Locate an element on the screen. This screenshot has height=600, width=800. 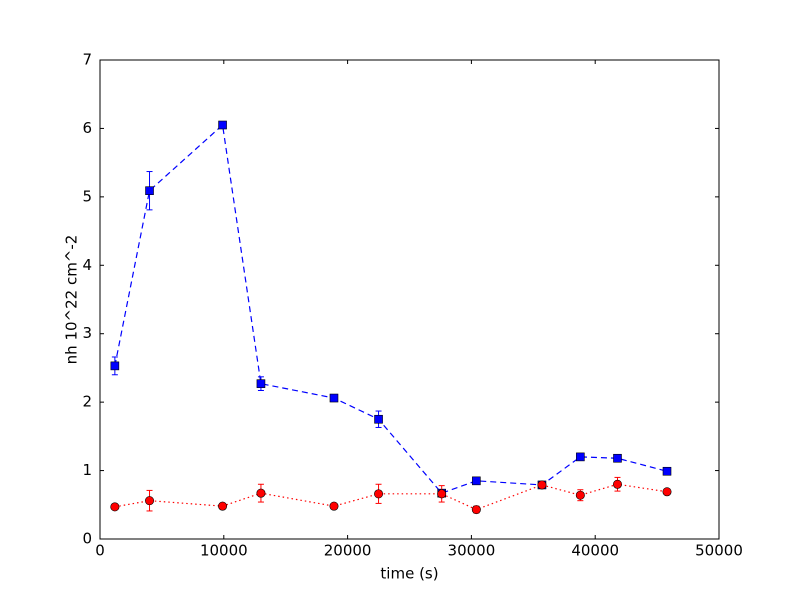
y-tick-label: 2 is located at coordinates (87, 402).